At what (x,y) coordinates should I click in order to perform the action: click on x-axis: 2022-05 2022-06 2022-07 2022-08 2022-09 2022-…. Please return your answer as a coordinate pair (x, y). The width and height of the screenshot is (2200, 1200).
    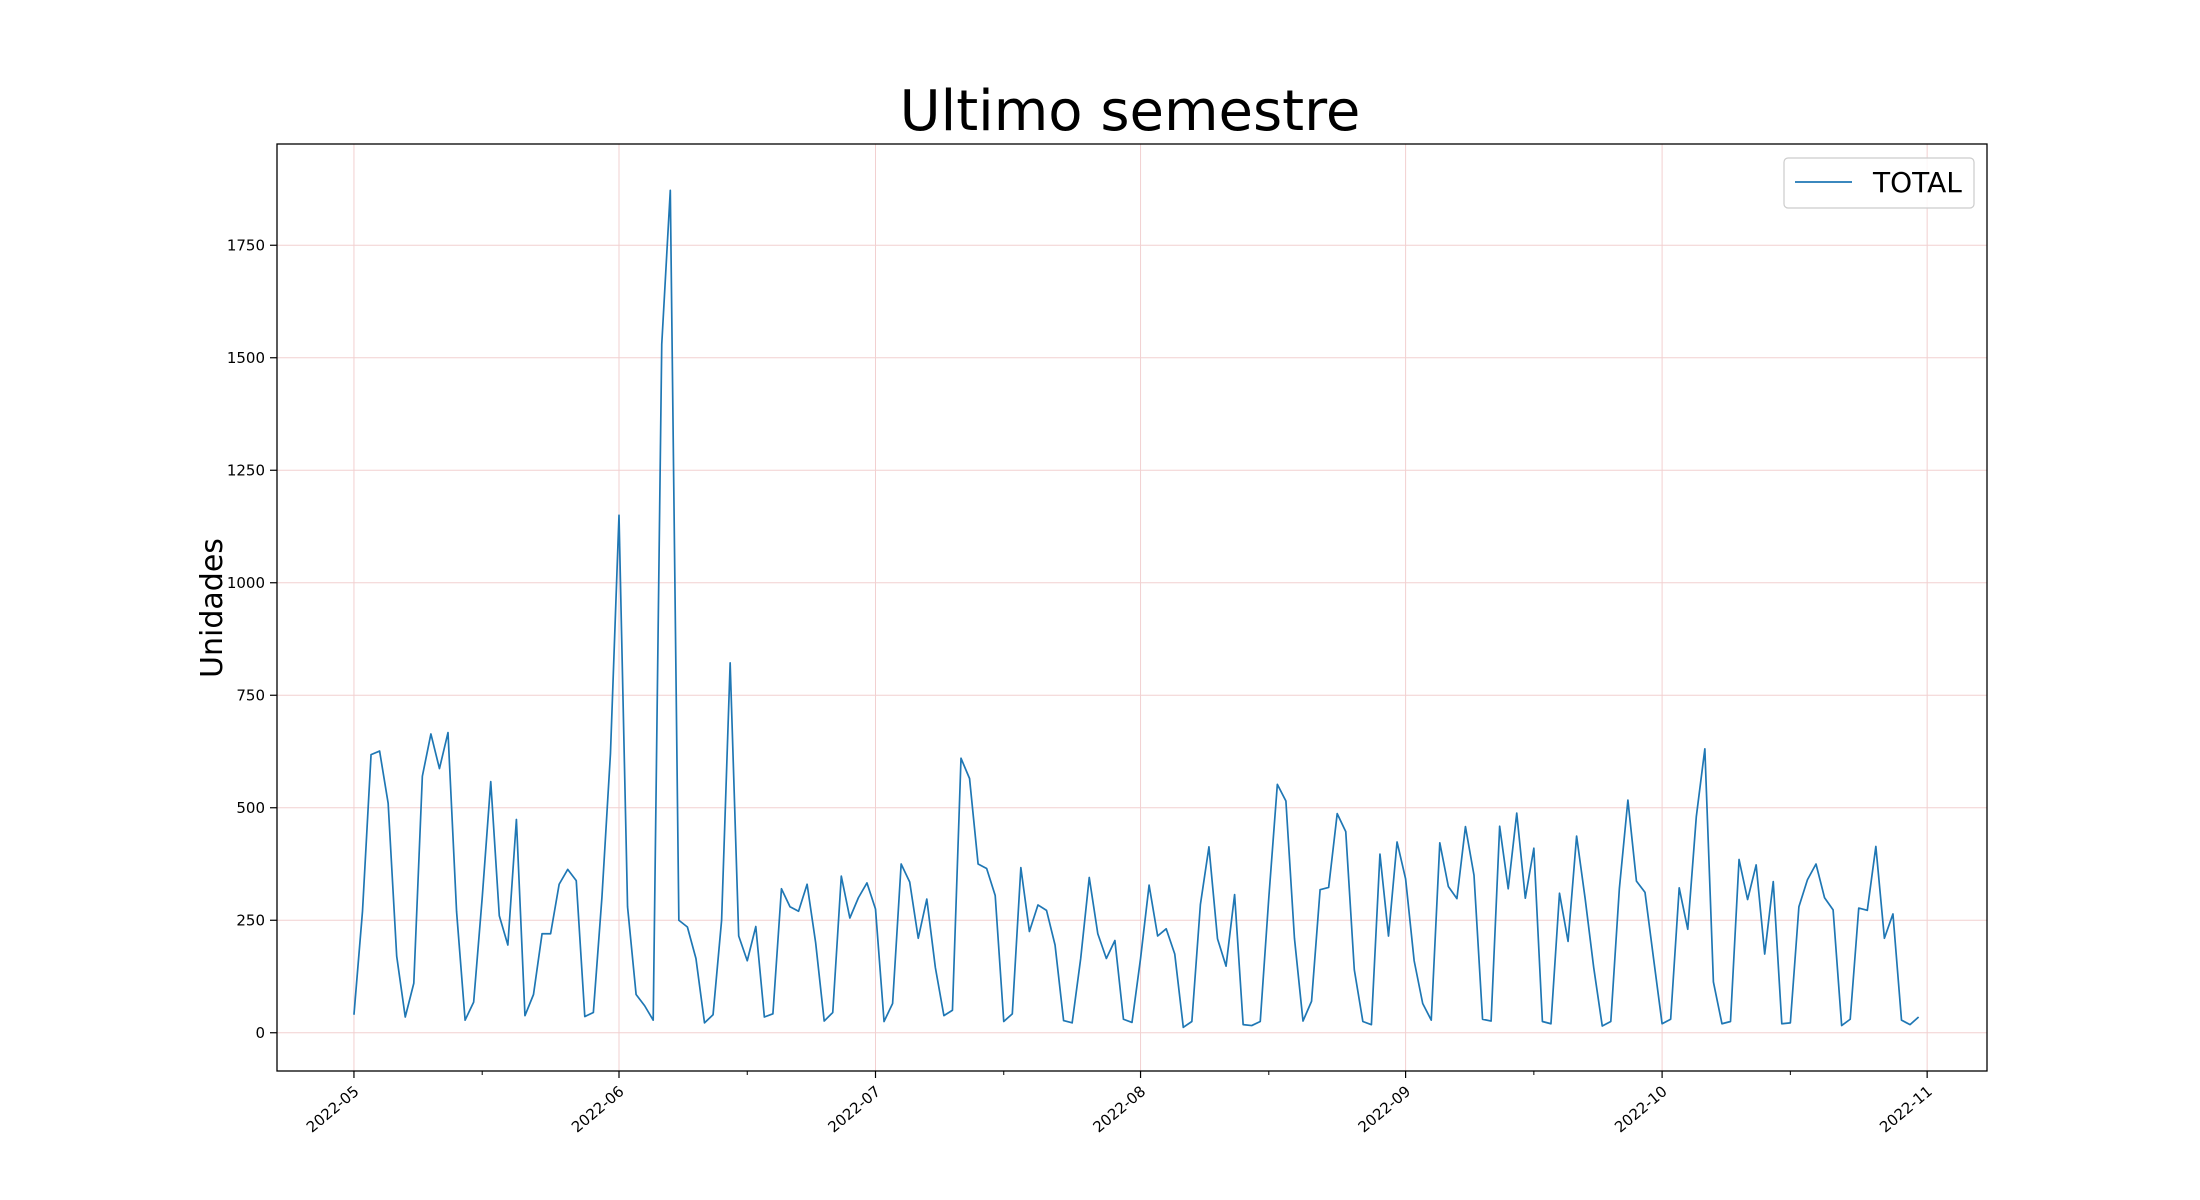
    Looking at the image, I should click on (1119, 1103).